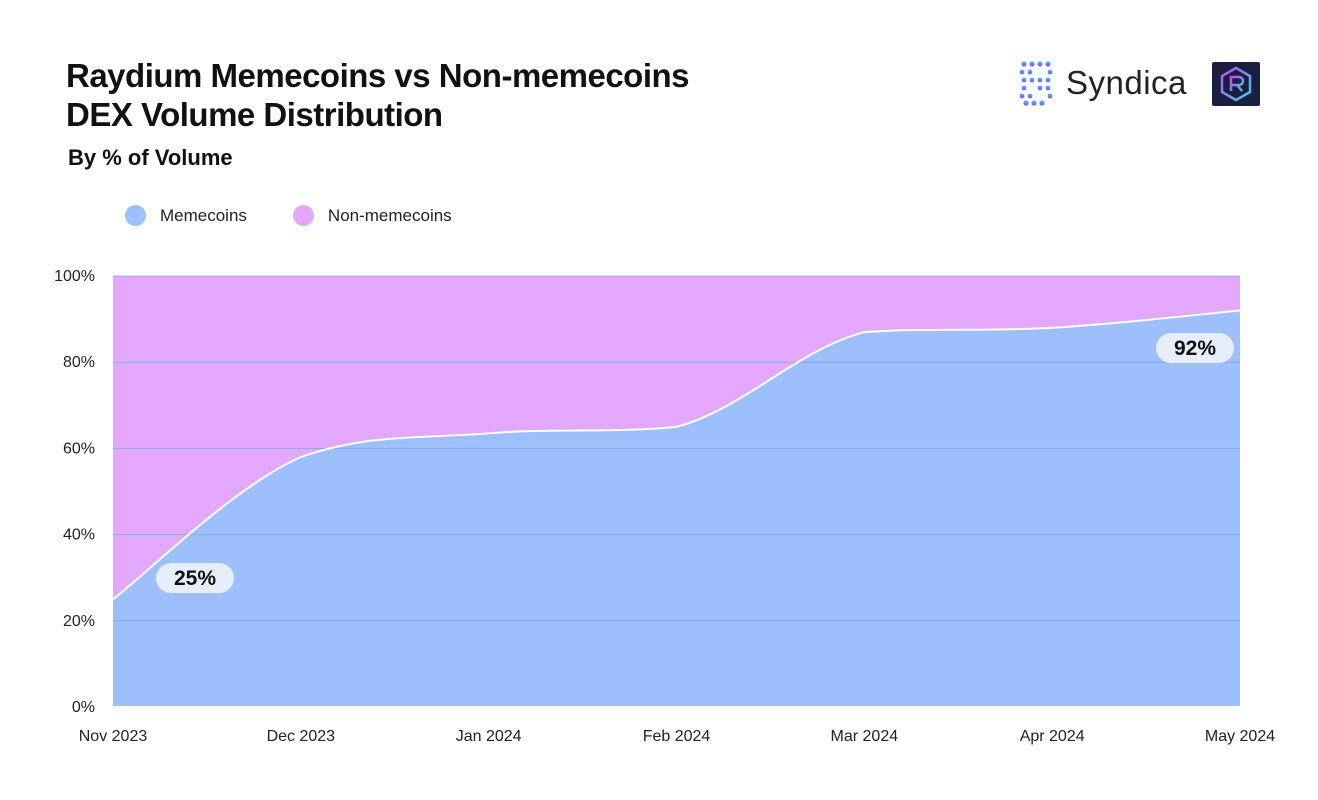  What do you see at coordinates (83, 707) in the screenshot?
I see `y-tick-label: 0%` at bounding box center [83, 707].